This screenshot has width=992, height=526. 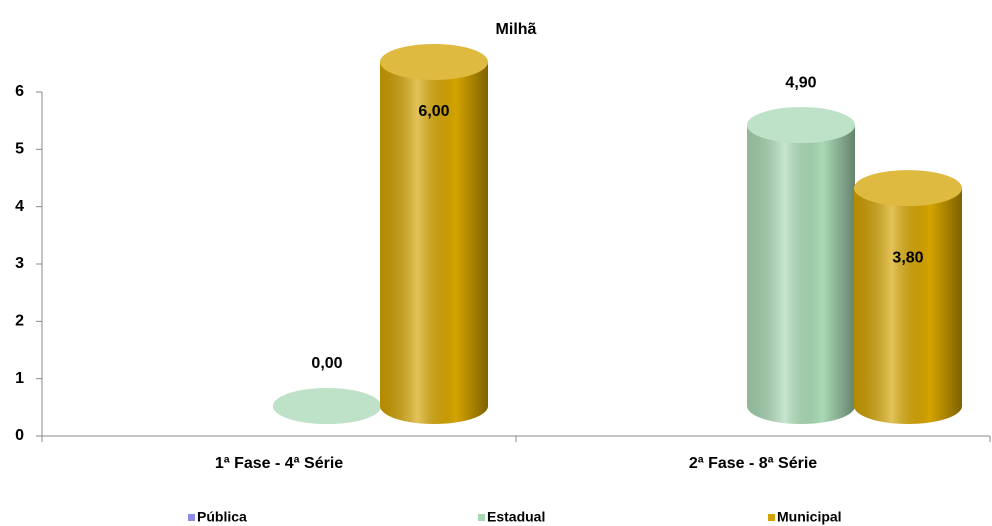 What do you see at coordinates (279, 463) in the screenshot?
I see `x-tick-label: 1ª Fase - 4ª Série` at bounding box center [279, 463].